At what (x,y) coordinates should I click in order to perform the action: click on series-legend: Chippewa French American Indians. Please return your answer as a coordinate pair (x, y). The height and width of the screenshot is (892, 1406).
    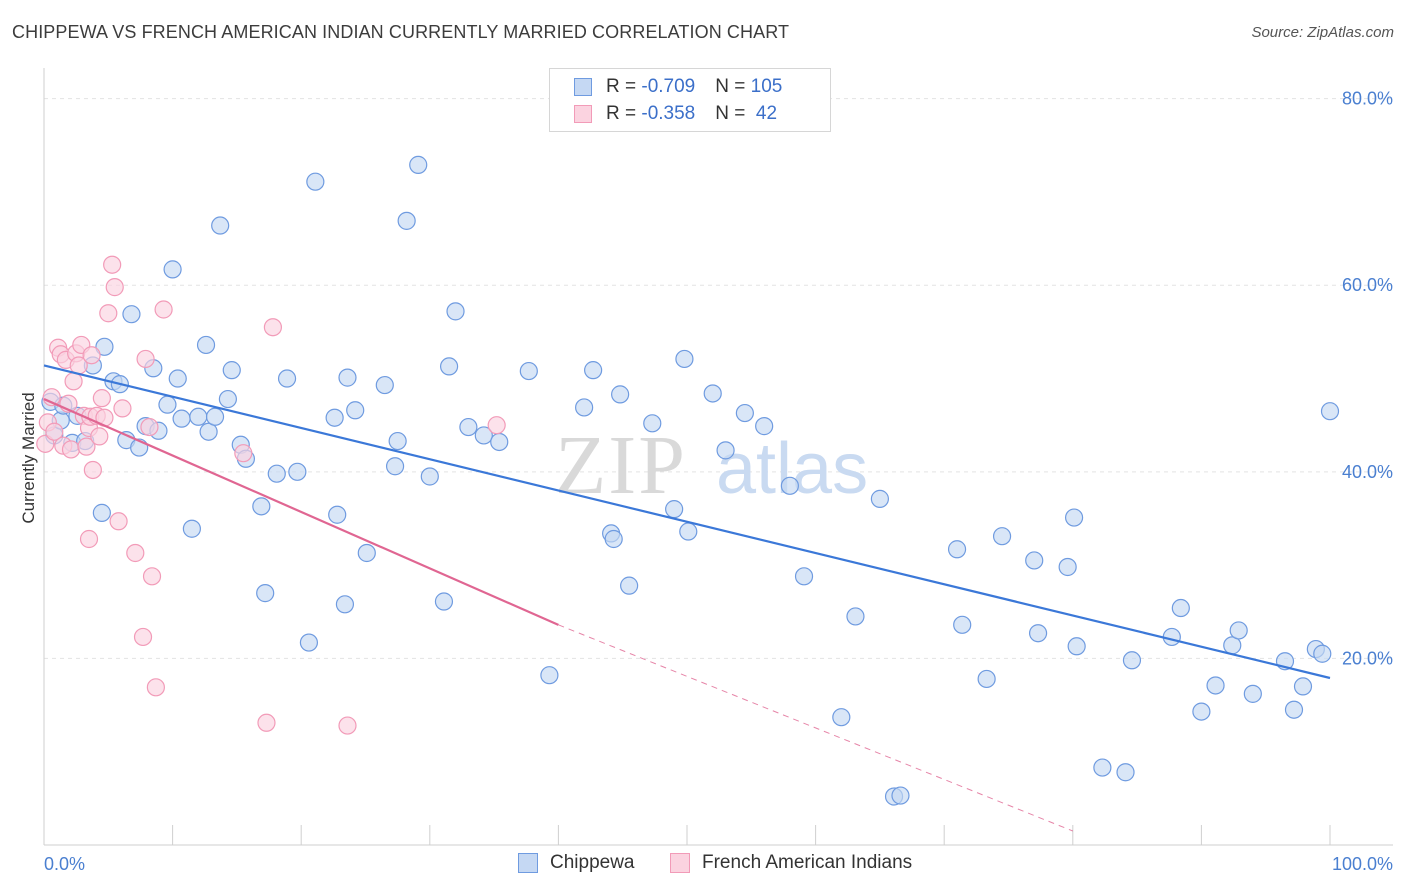
    Looking at the image, I should click on (703, 865).